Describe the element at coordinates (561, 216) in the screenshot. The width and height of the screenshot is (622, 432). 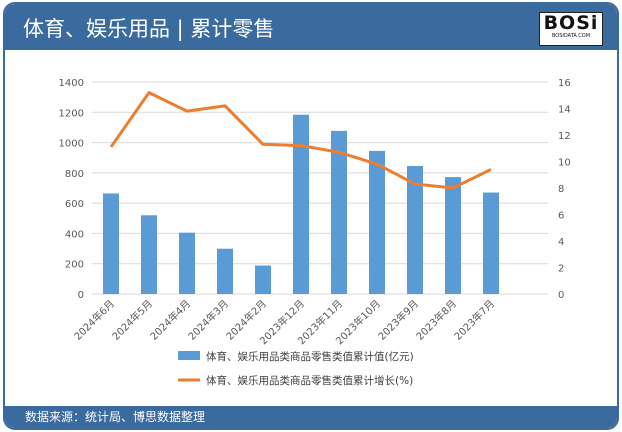
I see `y-right-tick-label: 6` at that location.